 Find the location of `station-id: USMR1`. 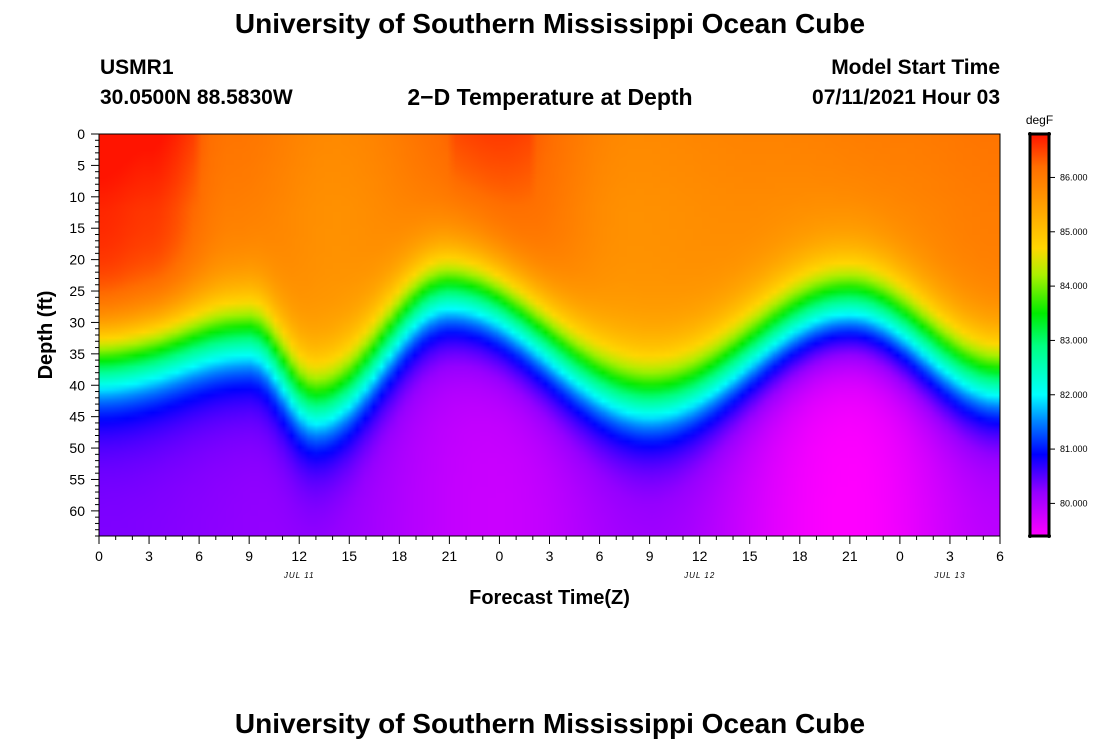

station-id: USMR1 is located at coordinates (137, 67).